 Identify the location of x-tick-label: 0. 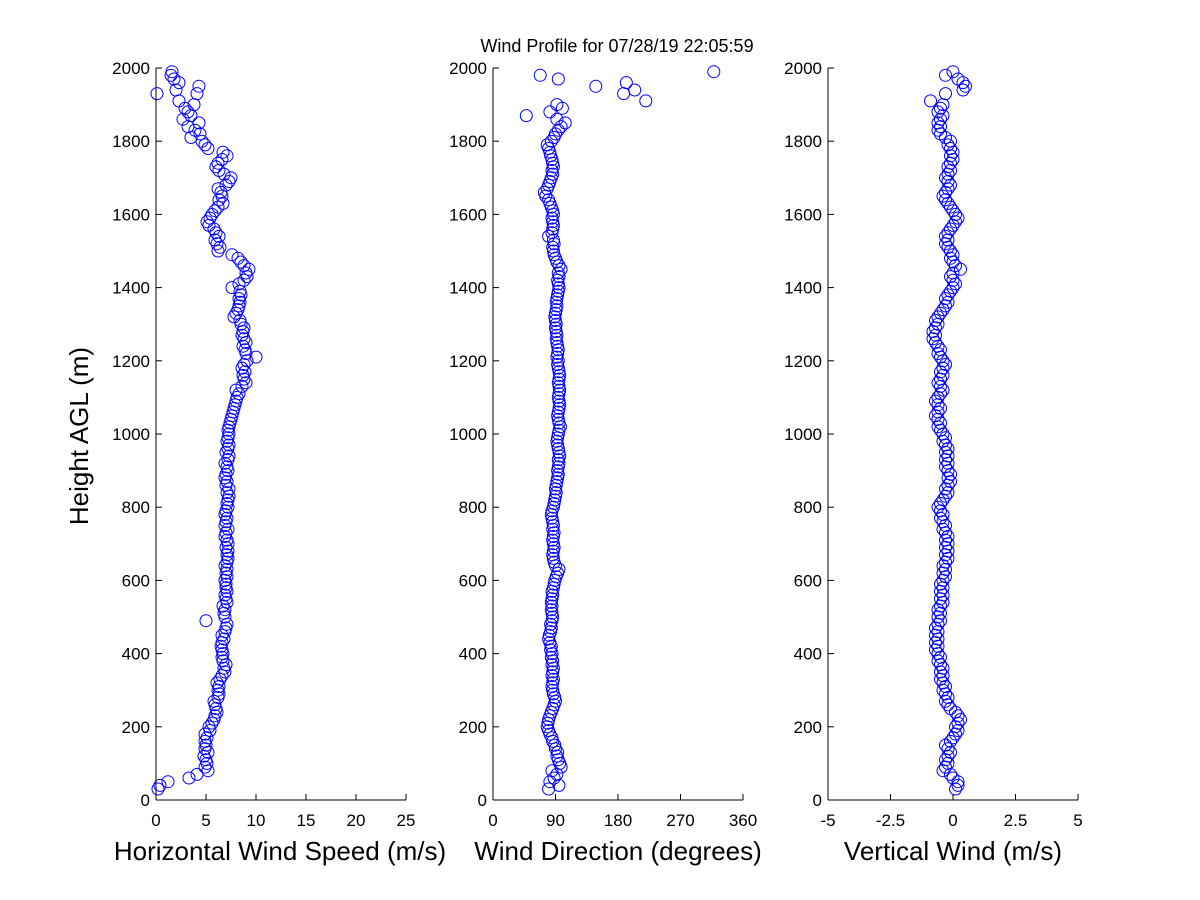
(155, 820).